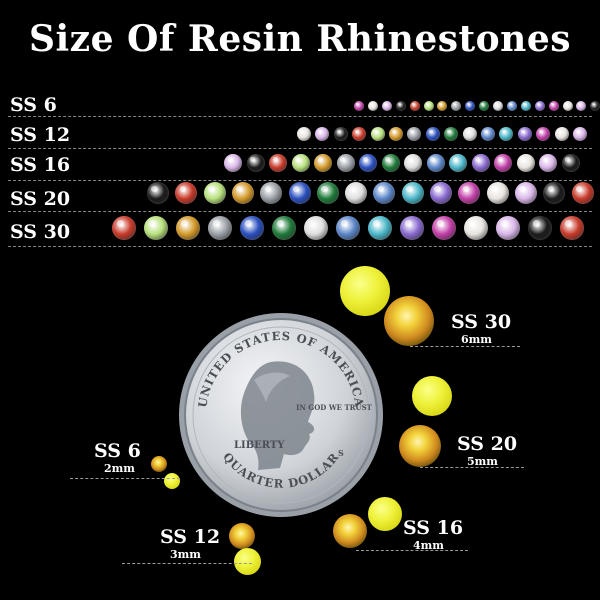  Describe the element at coordinates (350, 531) in the screenshot. I see `ss16-ab-stone` at that location.